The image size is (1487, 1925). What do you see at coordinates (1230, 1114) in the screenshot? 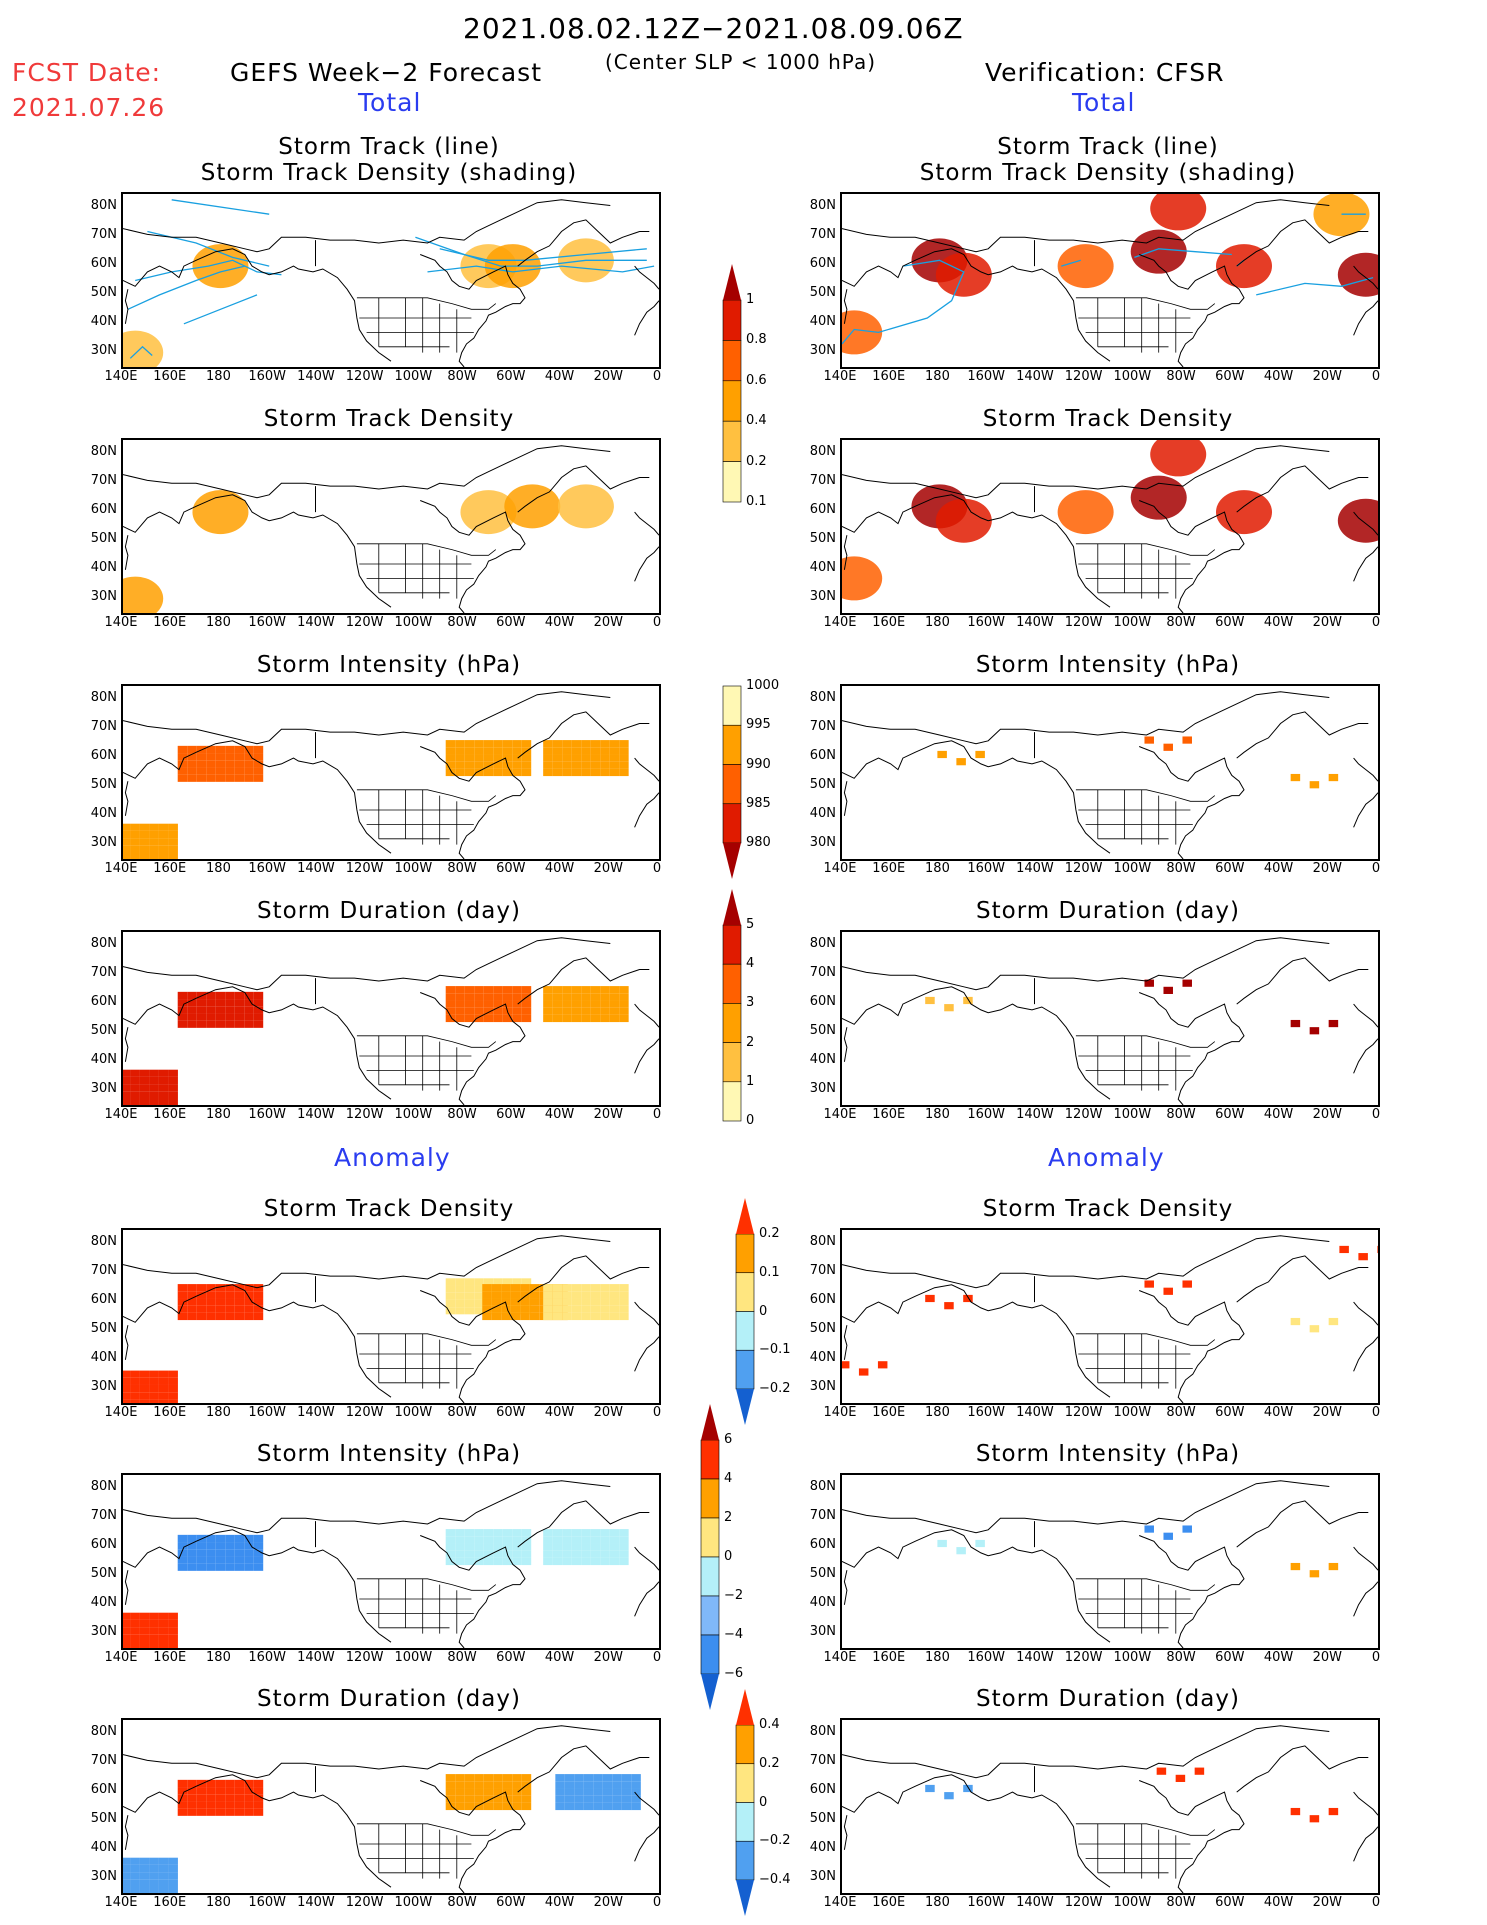
I see `lon-tick-label: 60W` at bounding box center [1230, 1114].